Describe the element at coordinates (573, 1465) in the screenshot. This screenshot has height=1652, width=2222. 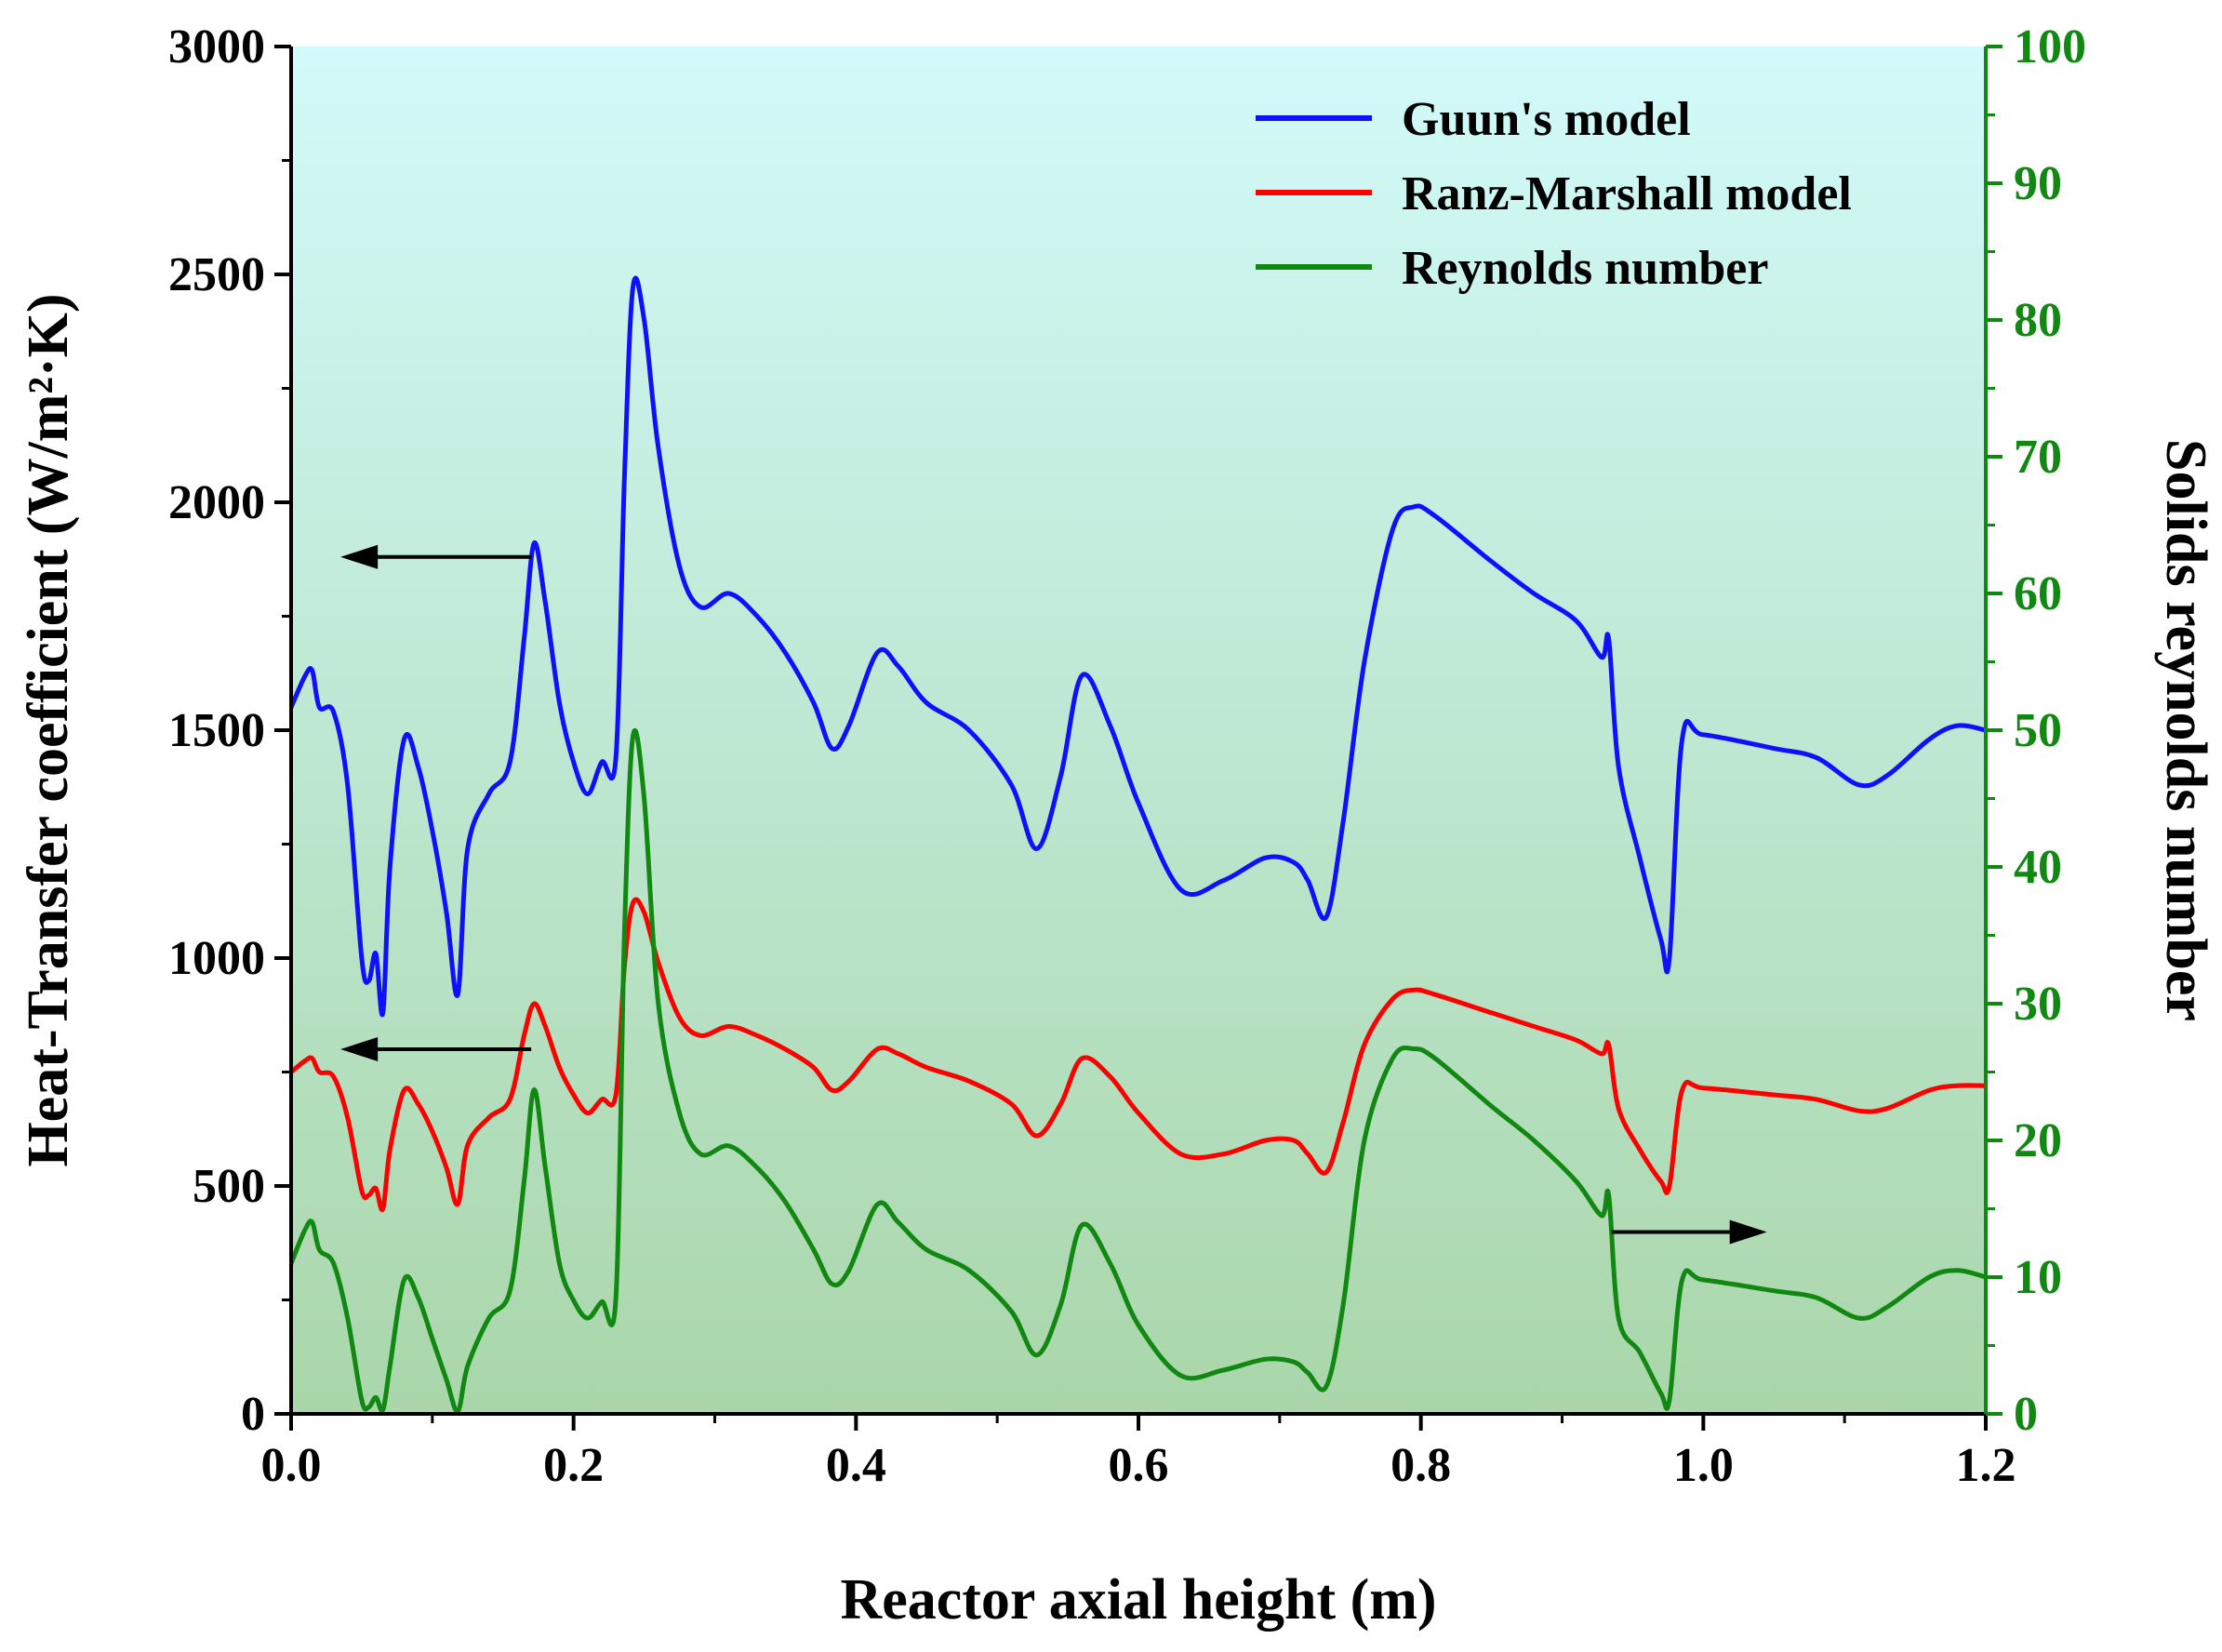
I see `x-tick-label: 0.2` at that location.